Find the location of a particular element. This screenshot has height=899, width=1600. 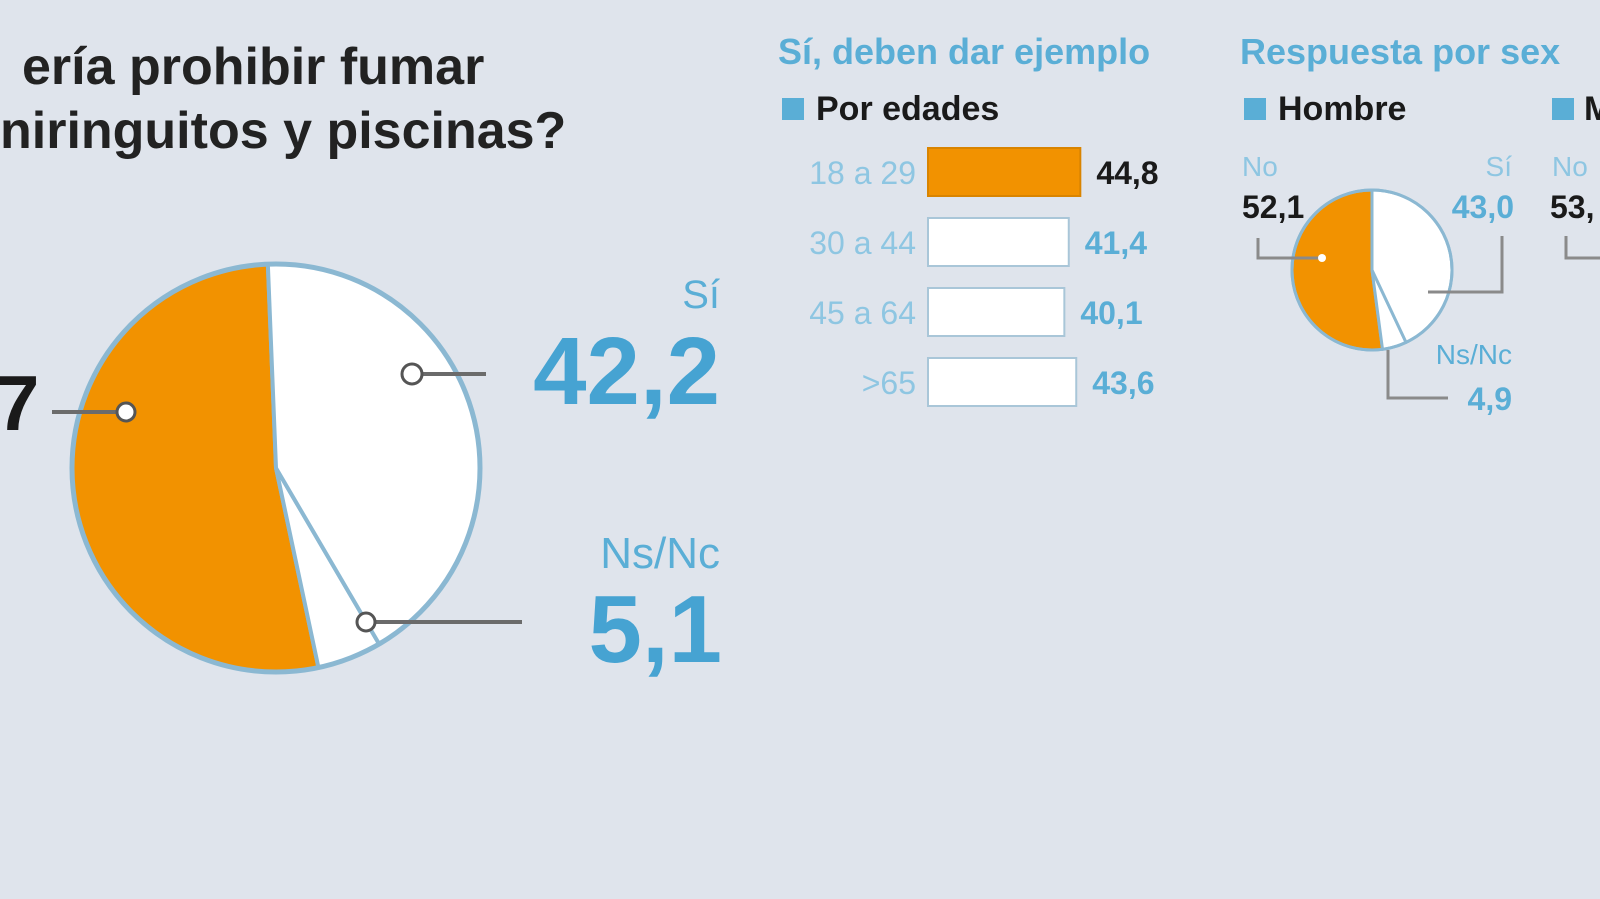

hombre-si-label: Sí is located at coordinates (1499, 166).